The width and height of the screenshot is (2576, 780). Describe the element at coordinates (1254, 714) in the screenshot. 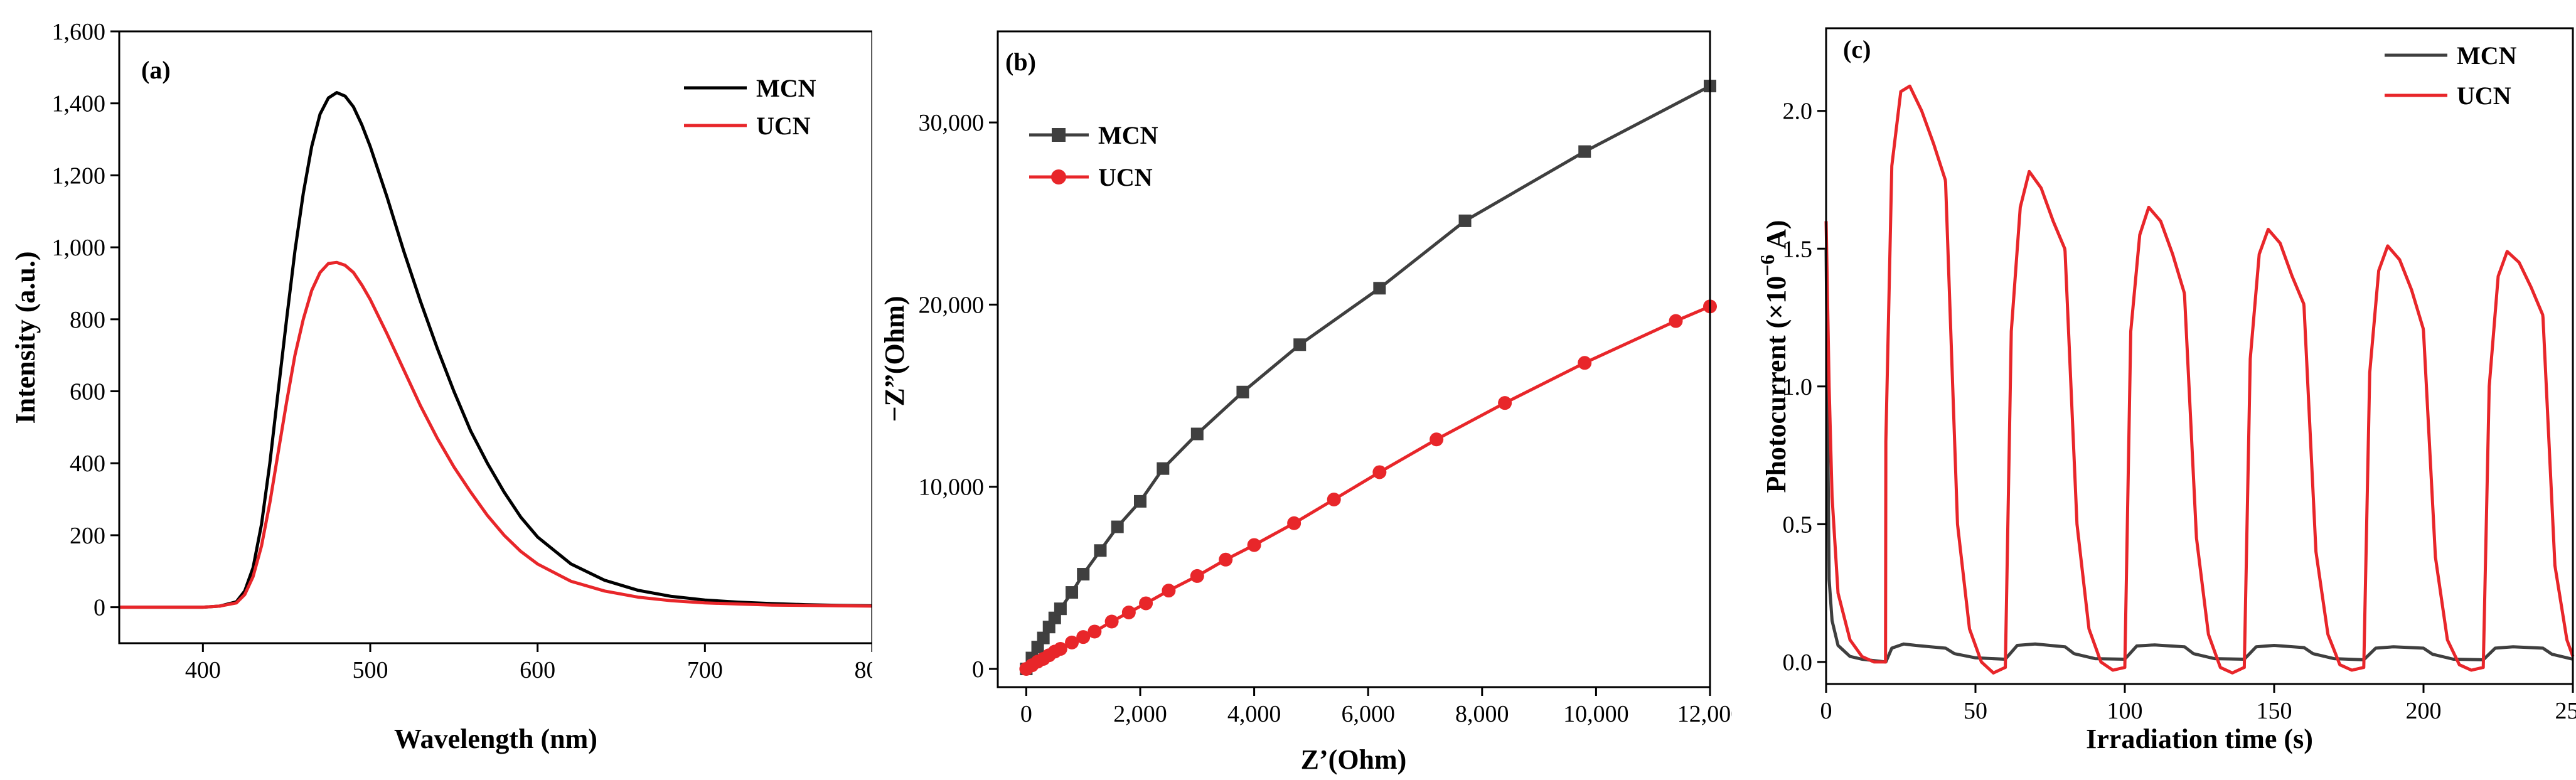

I see `x-tick-label: 4,000` at that location.